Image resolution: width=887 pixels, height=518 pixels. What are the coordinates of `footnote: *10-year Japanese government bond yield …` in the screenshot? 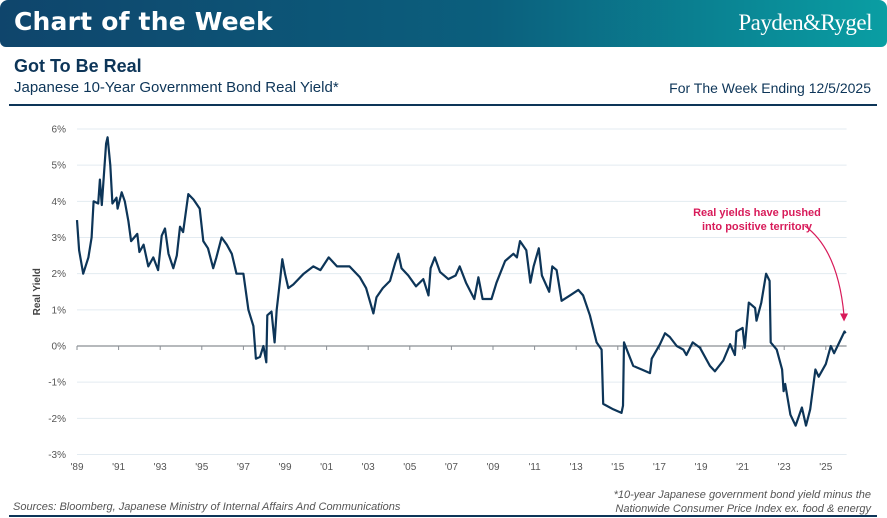 It's located at (742, 502).